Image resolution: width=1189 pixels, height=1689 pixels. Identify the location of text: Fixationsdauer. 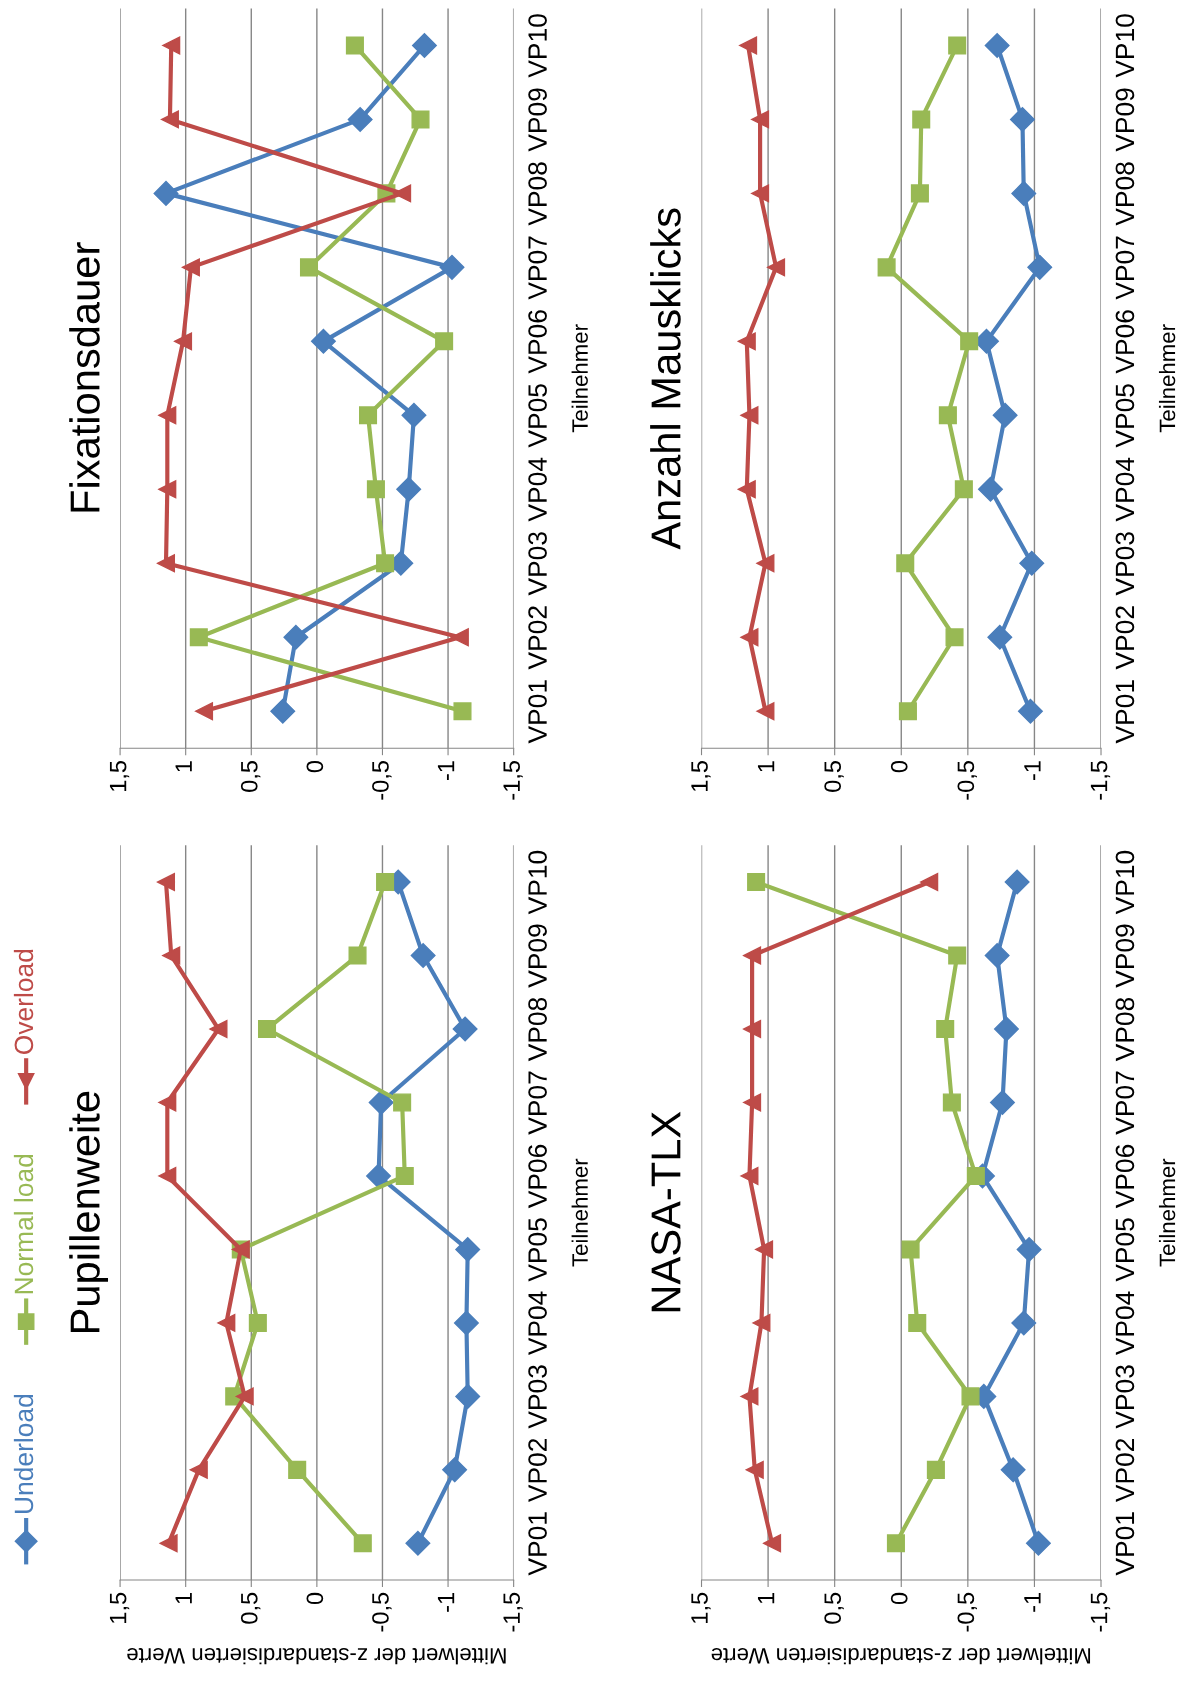
(84, 377).